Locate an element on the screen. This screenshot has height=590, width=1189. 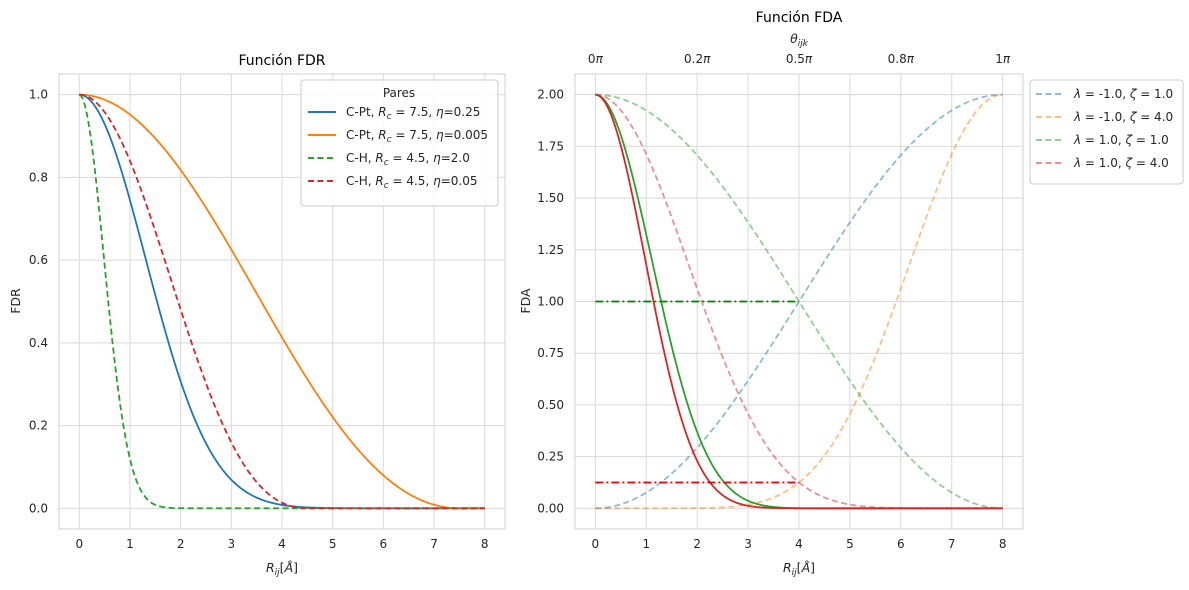
y-tick-label: 0.75 is located at coordinates (550, 353).